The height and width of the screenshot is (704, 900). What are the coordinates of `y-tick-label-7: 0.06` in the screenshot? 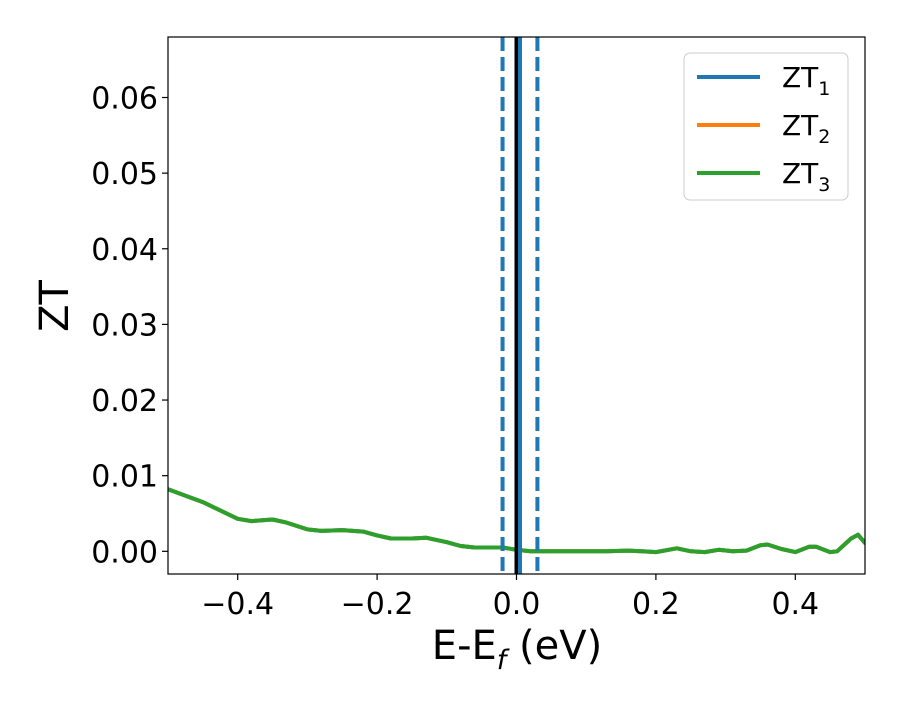 It's located at (124, 99).